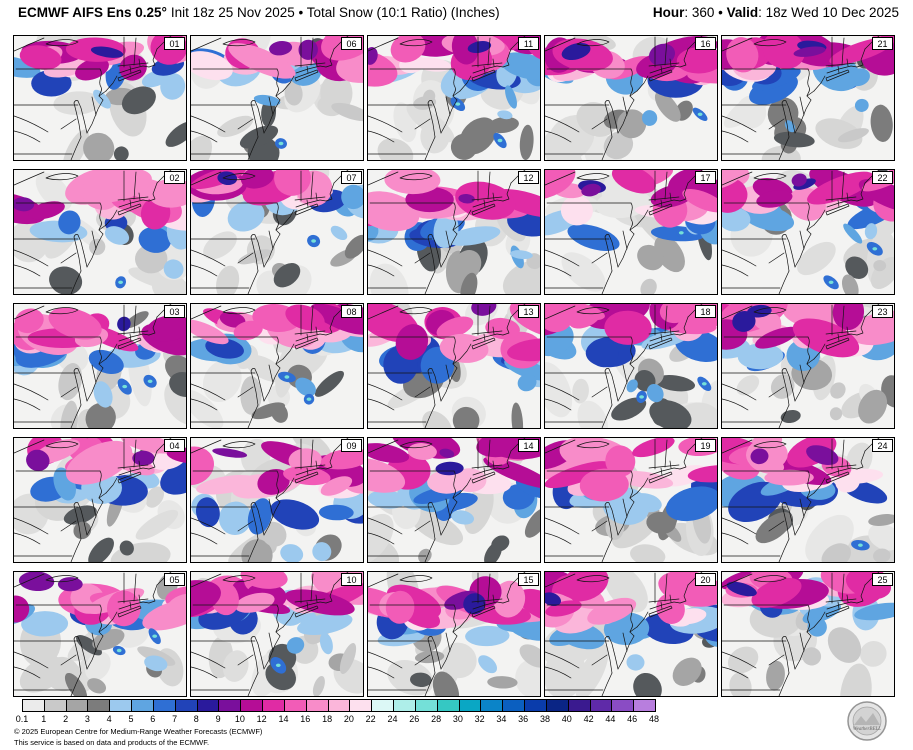  I want to click on ensemble-member-map-05: 05, so click(100, 634).